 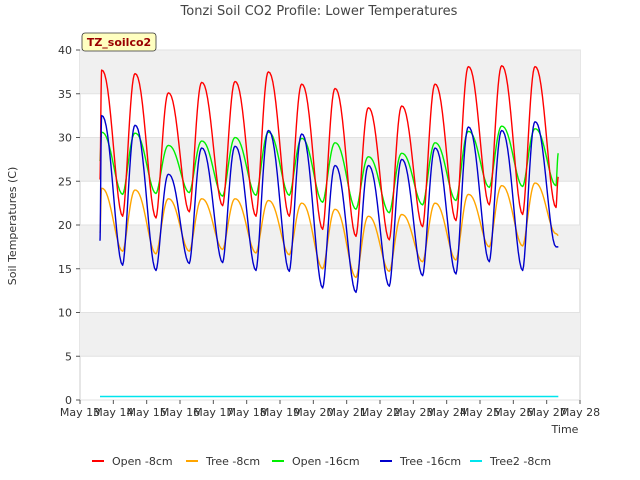 What do you see at coordinates (565, 429) in the screenshot?
I see `x-axis-label: Time` at bounding box center [565, 429].